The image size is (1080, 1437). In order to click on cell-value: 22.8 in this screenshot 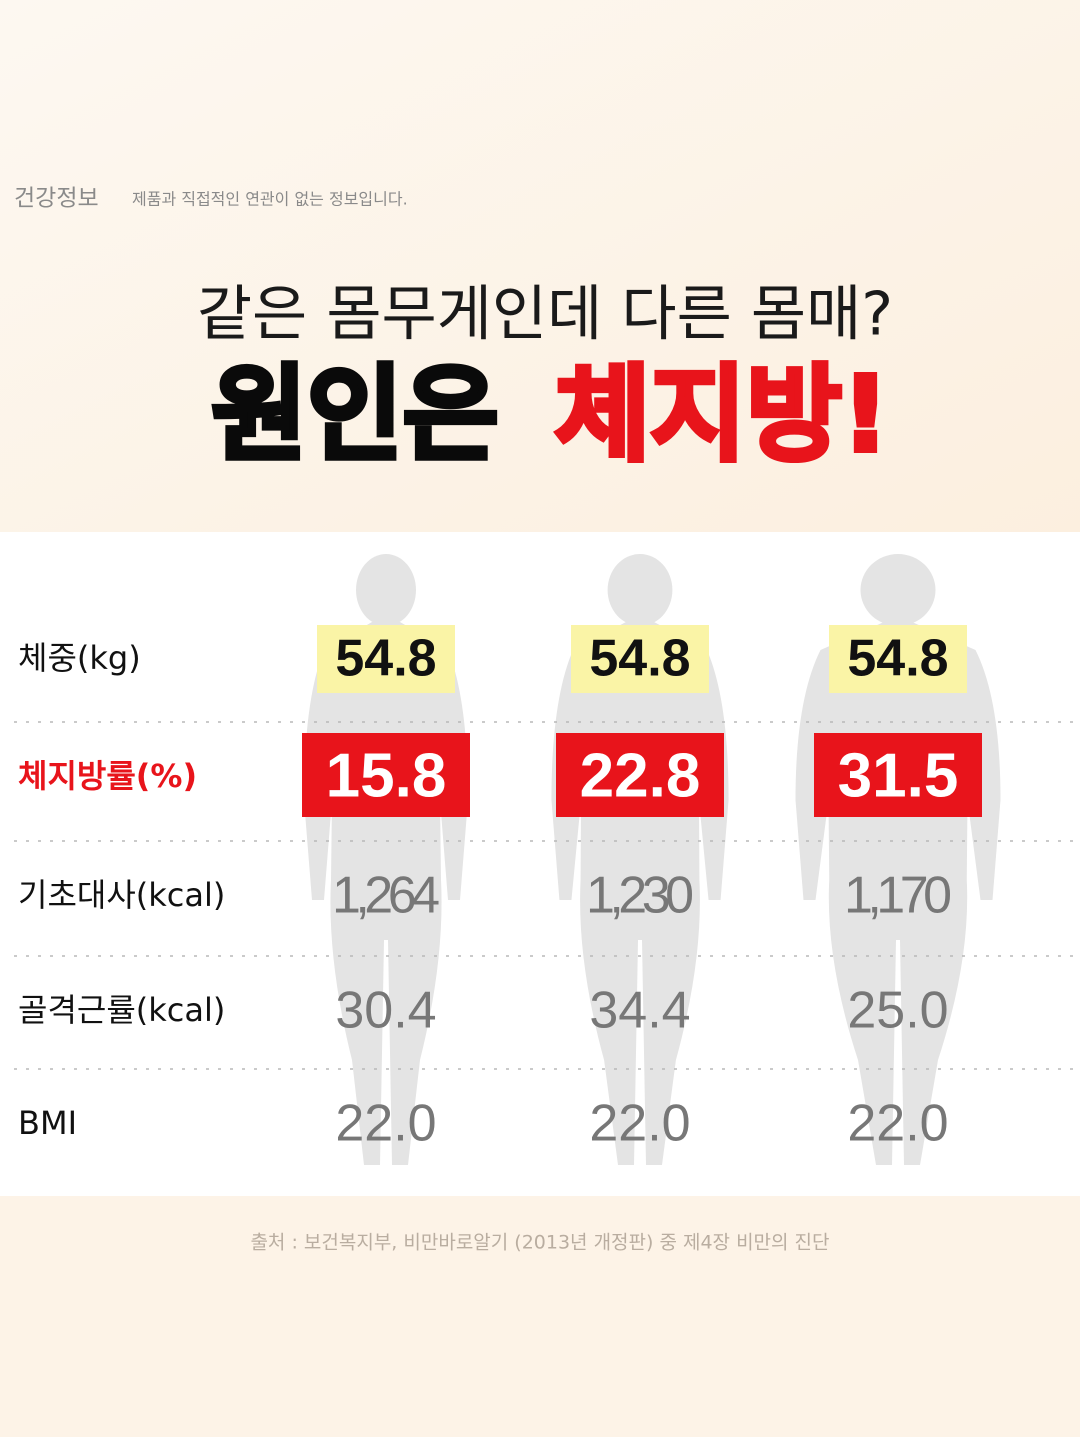, I will do `click(640, 775)`.